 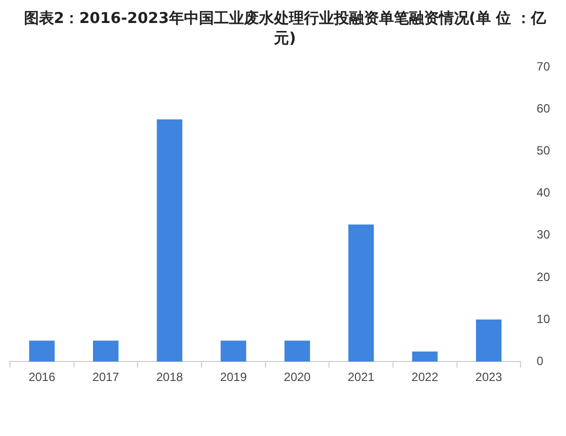 I want to click on x-tick-label: 2023, so click(x=488, y=377).